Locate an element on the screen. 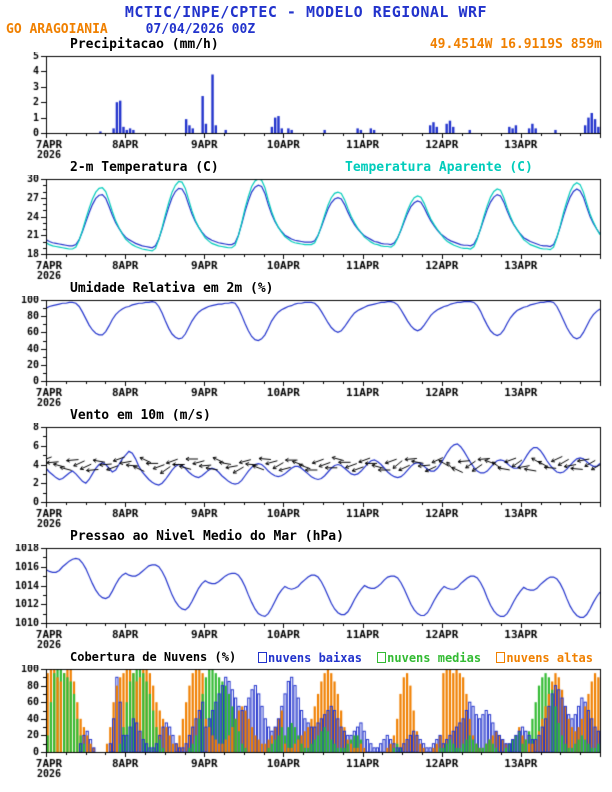 The image size is (612, 792). header-row: GO ARAGOIANIA 07/04/2026 00Z is located at coordinates (306, 29).